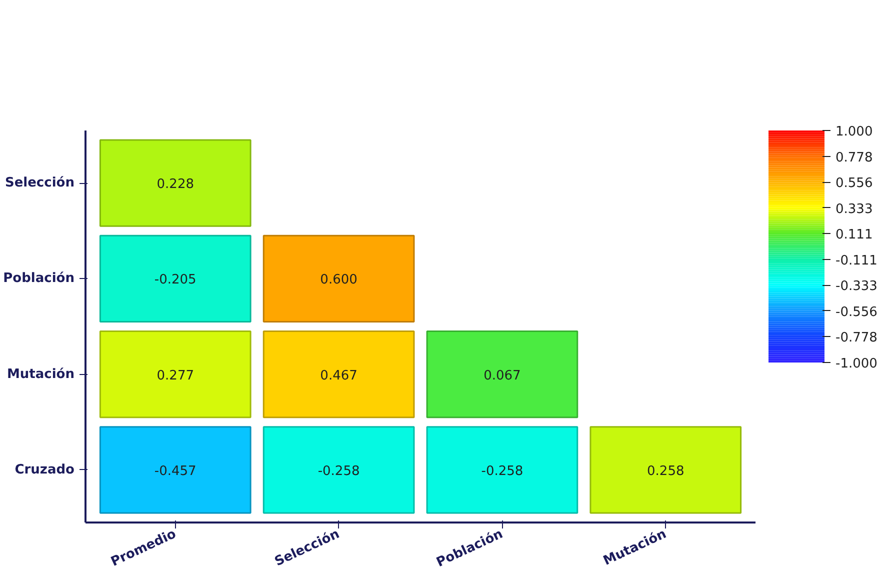  What do you see at coordinates (857, 338) in the screenshot?
I see `color-bar-label: -0.778` at bounding box center [857, 338].